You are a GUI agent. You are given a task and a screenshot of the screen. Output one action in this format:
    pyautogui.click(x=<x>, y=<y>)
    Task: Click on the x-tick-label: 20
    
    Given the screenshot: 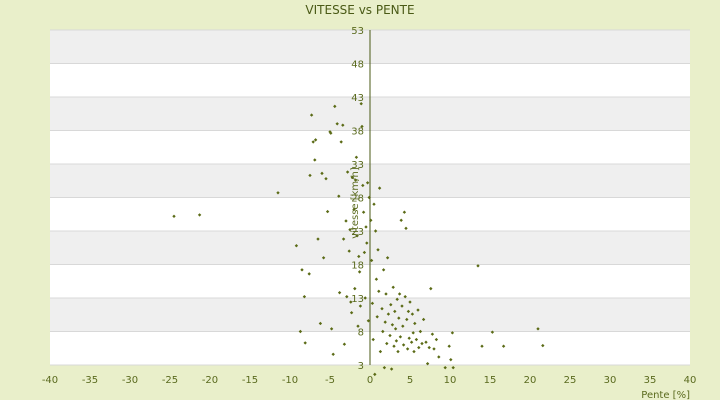 What is the action you would take?
    pyautogui.click(x=530, y=380)
    